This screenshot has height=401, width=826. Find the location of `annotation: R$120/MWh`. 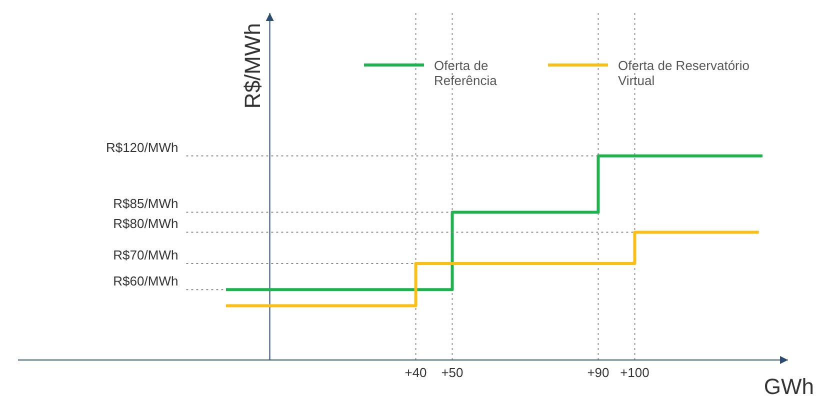

annotation: R$120/MWh is located at coordinates (142, 147).